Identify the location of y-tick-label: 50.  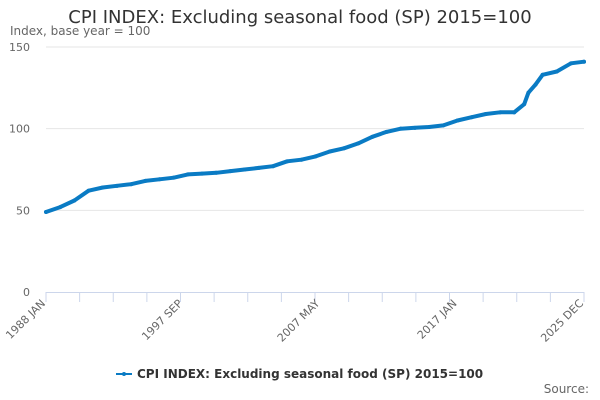
(23, 210).